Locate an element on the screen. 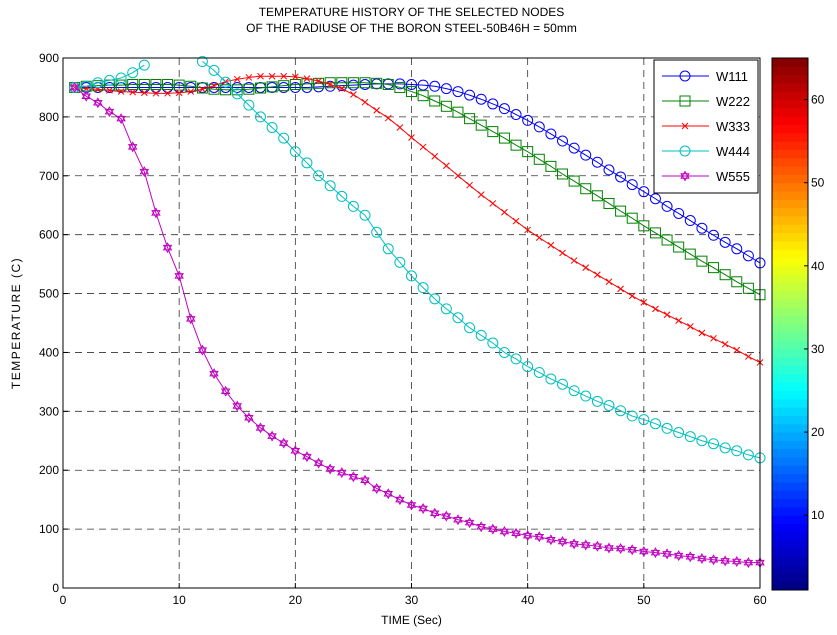 This screenshot has height=635, width=837. y-tick-label: 300 is located at coordinates (49, 411).